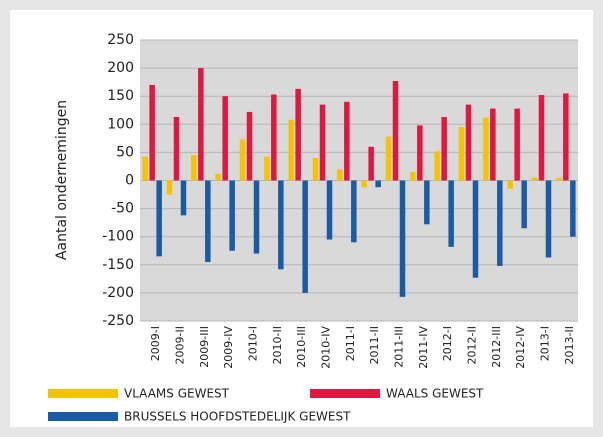 The height and width of the screenshot is (437, 603). I want to click on y-tick-label: -150, so click(118, 265).